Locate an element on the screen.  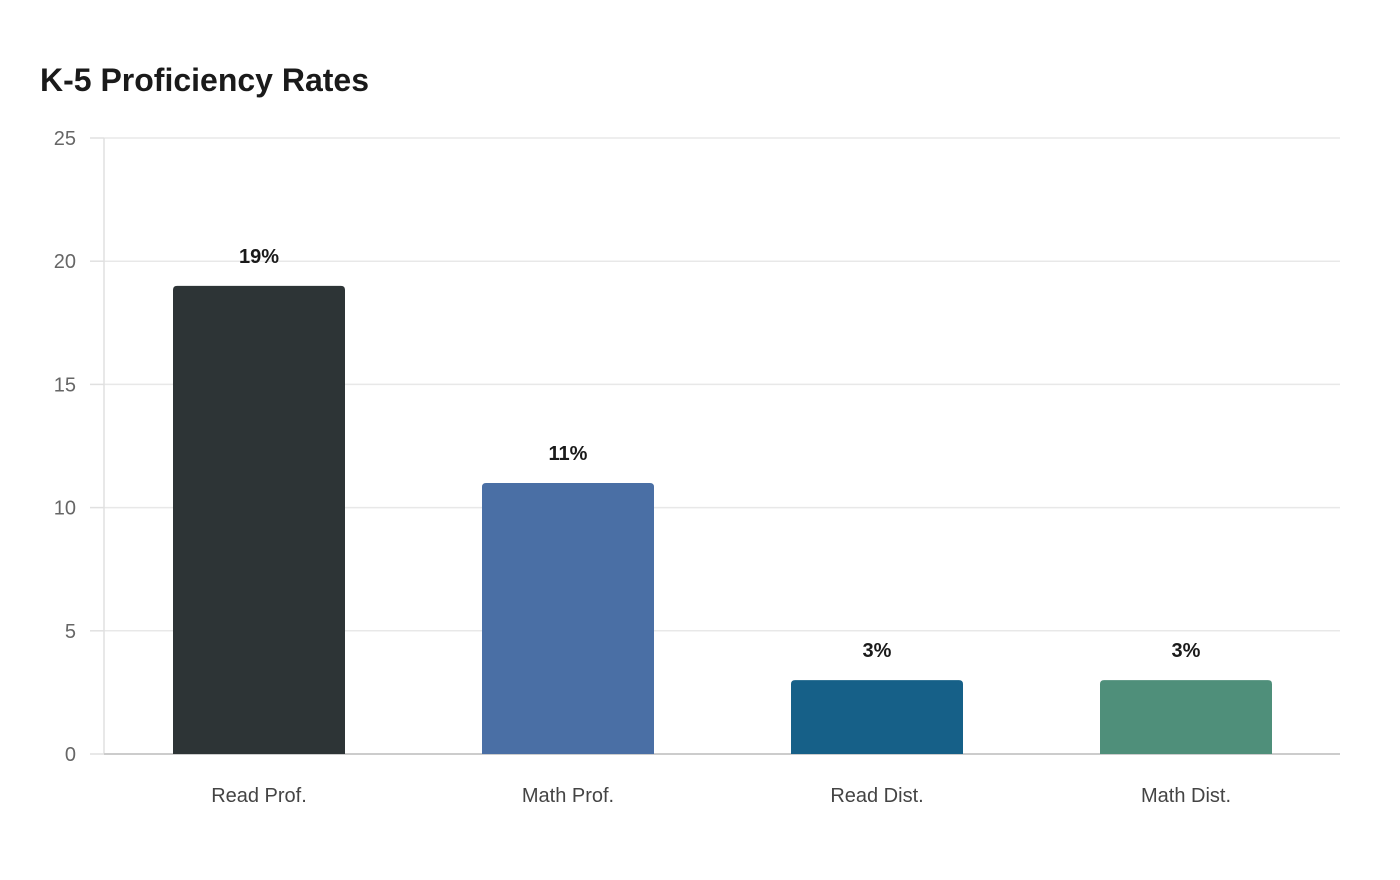
data-label: 19% is located at coordinates (259, 257).